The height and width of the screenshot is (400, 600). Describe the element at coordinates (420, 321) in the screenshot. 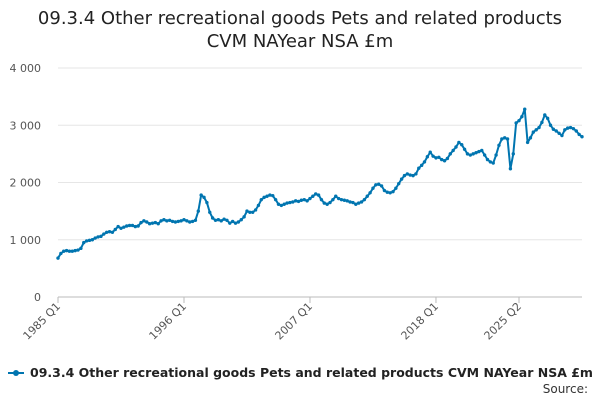

I see `x-tick-label: 2018 Q1` at that location.